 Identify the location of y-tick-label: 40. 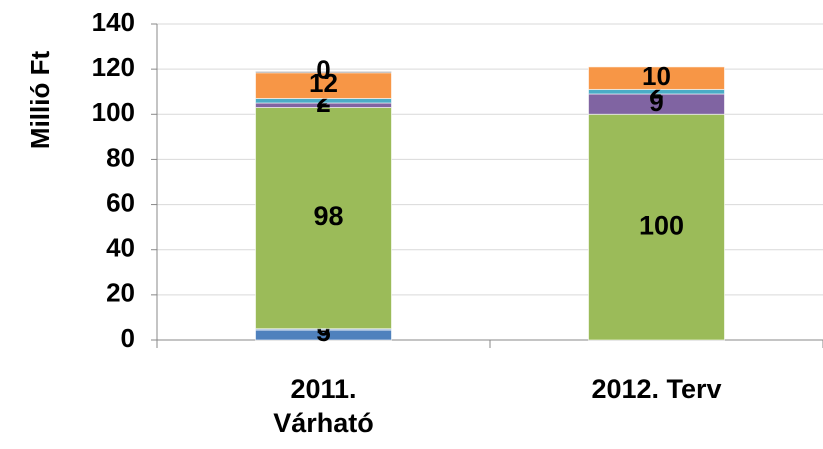
(120, 248).